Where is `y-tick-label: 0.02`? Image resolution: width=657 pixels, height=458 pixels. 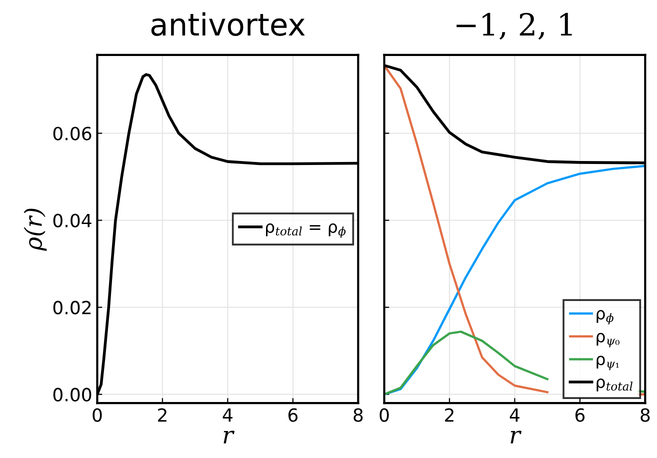 y-tick-label: 0.02 is located at coordinates (72, 307).